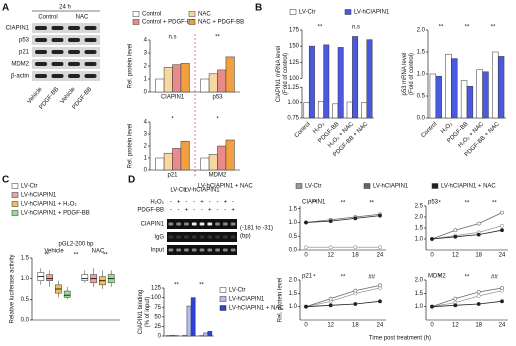 The width and height of the screenshot is (516, 346). Describe the element at coordinates (54, 252) in the screenshot. I see `x-tick-label: Vehicle` at that location.